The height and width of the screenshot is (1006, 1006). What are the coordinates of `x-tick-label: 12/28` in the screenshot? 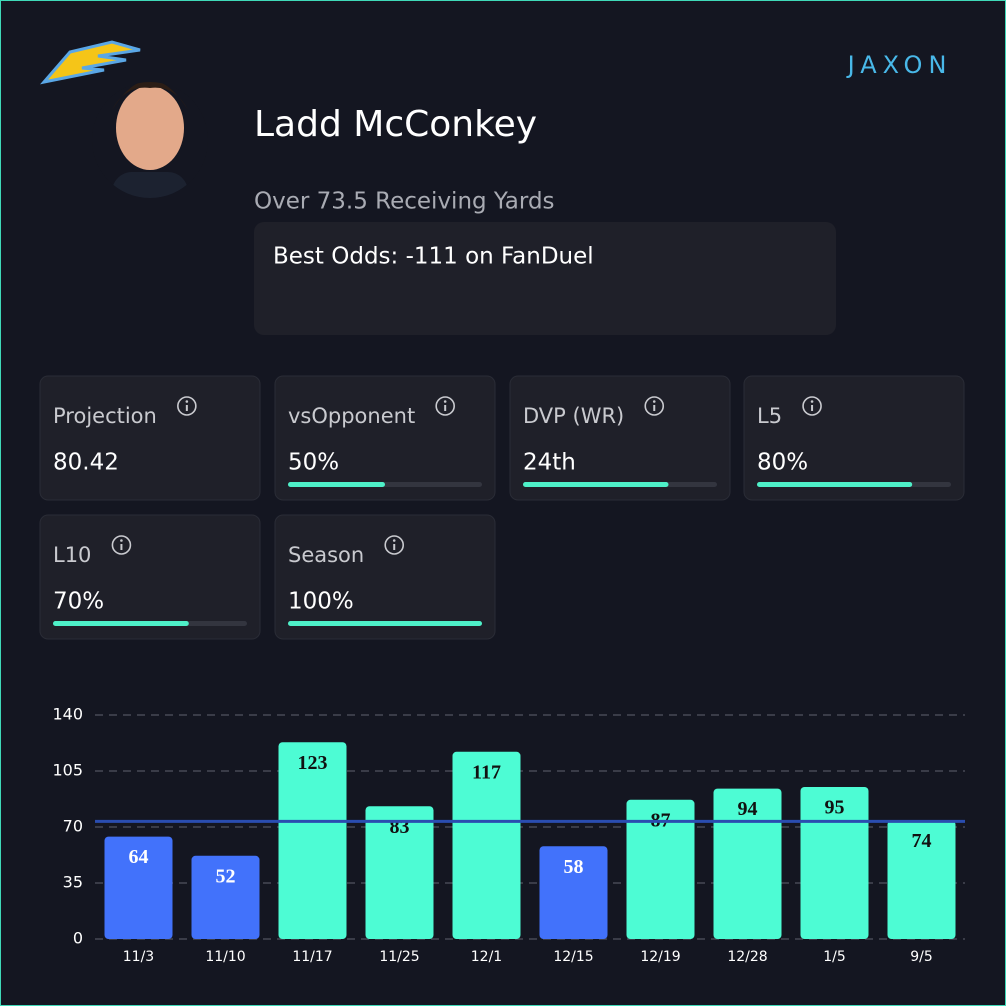 It's located at (747, 957).